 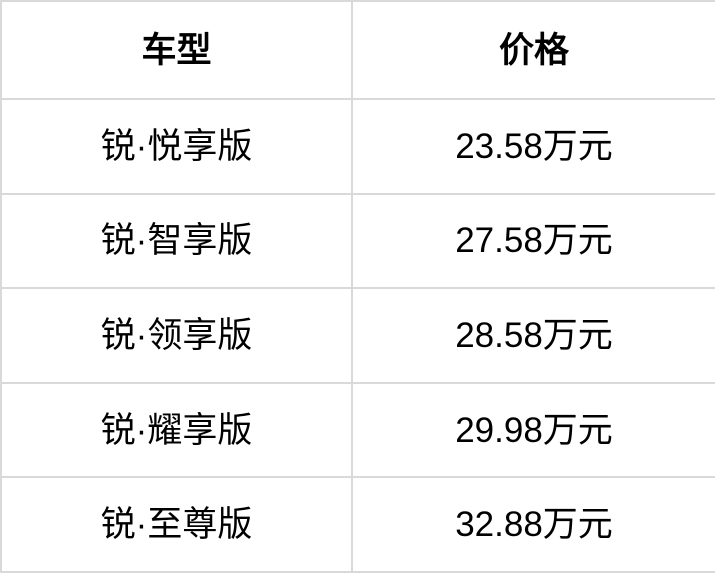 What do you see at coordinates (176, 430) in the screenshot?
I see `model-cell: 锐·耀享版` at bounding box center [176, 430].